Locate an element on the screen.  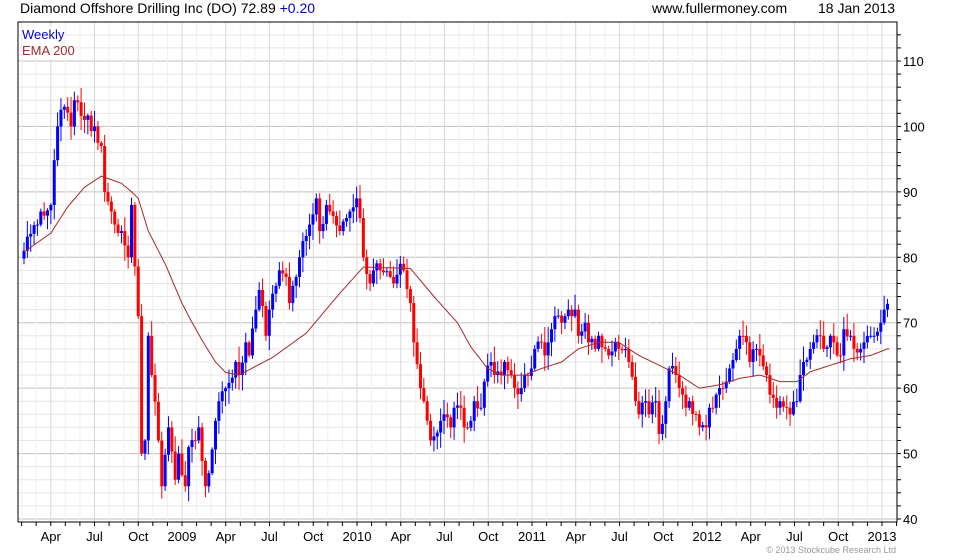
x-tick-label: Oct is located at coordinates (138, 536).